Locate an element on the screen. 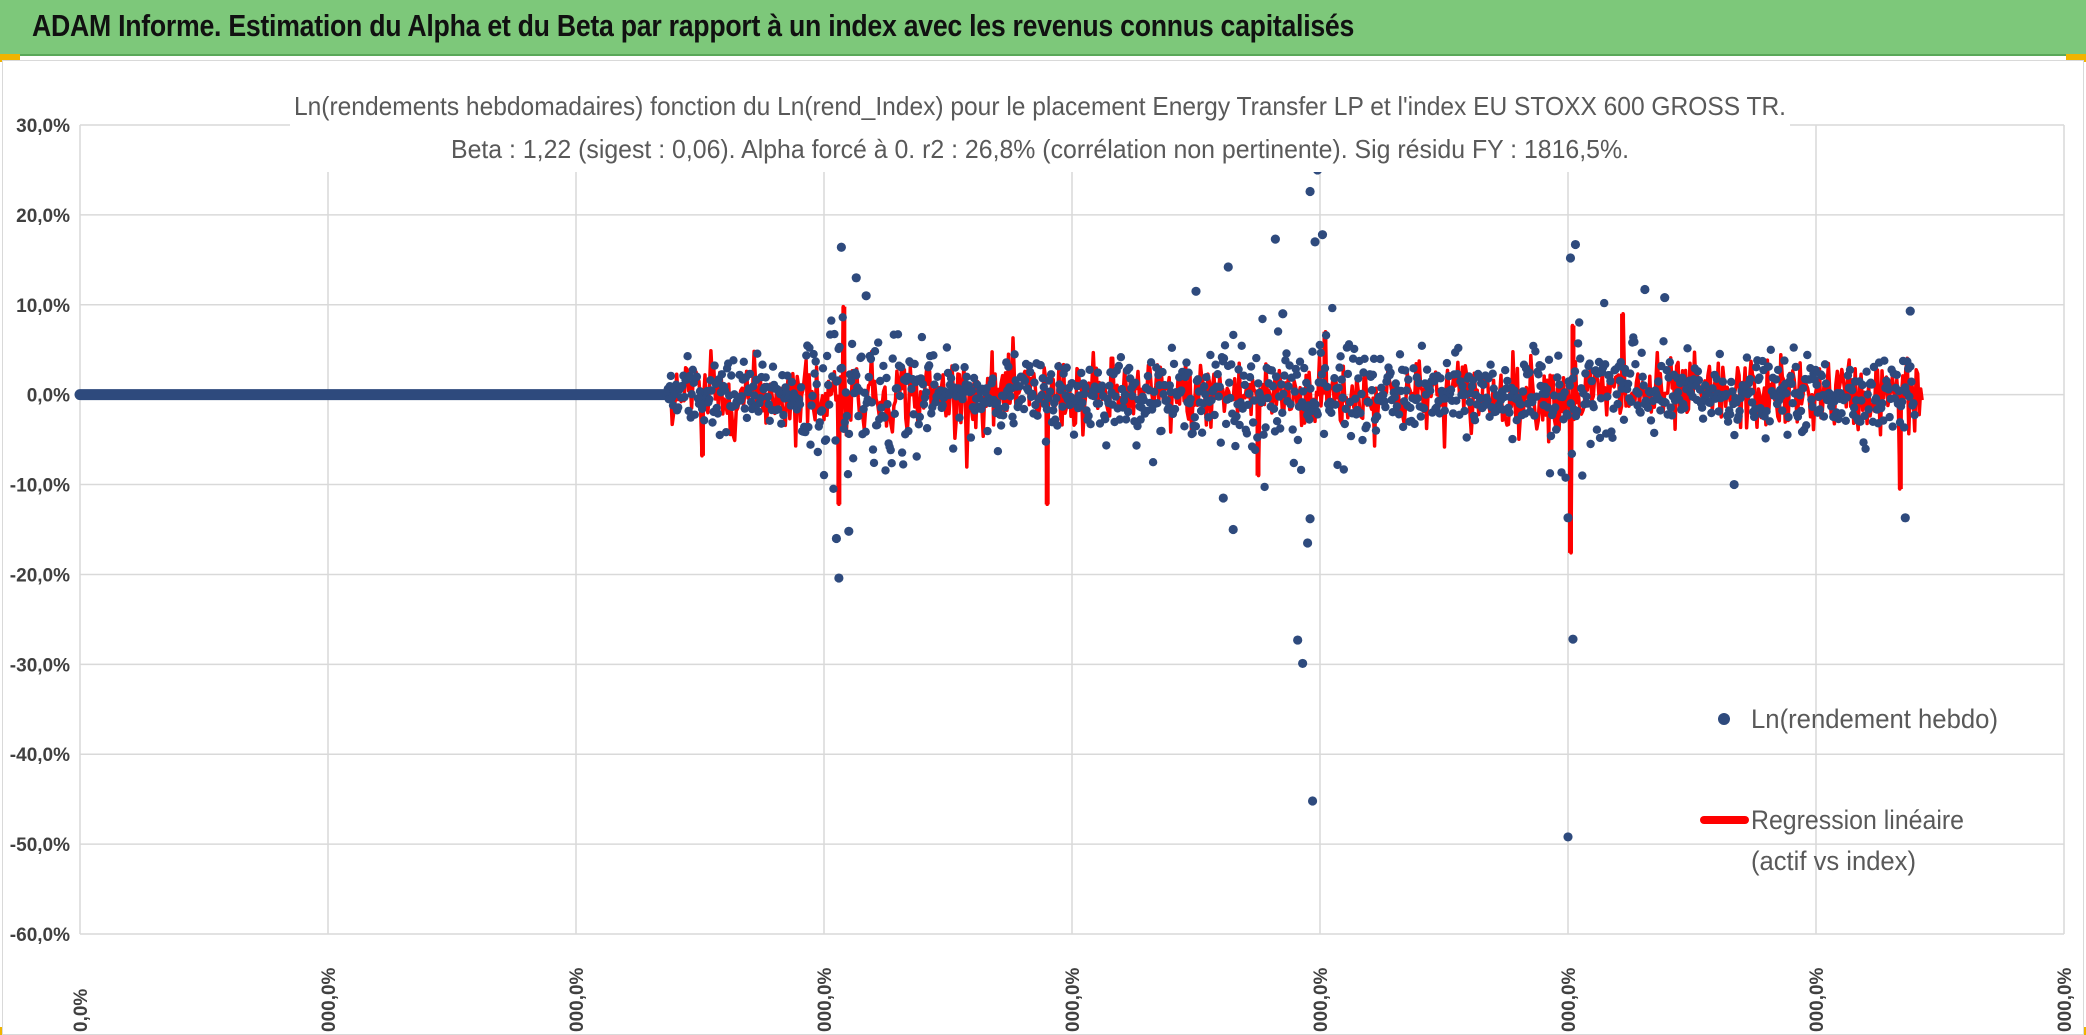 The image size is (2086, 1035). y-tick-label: -20,0% is located at coordinates (40, 575).